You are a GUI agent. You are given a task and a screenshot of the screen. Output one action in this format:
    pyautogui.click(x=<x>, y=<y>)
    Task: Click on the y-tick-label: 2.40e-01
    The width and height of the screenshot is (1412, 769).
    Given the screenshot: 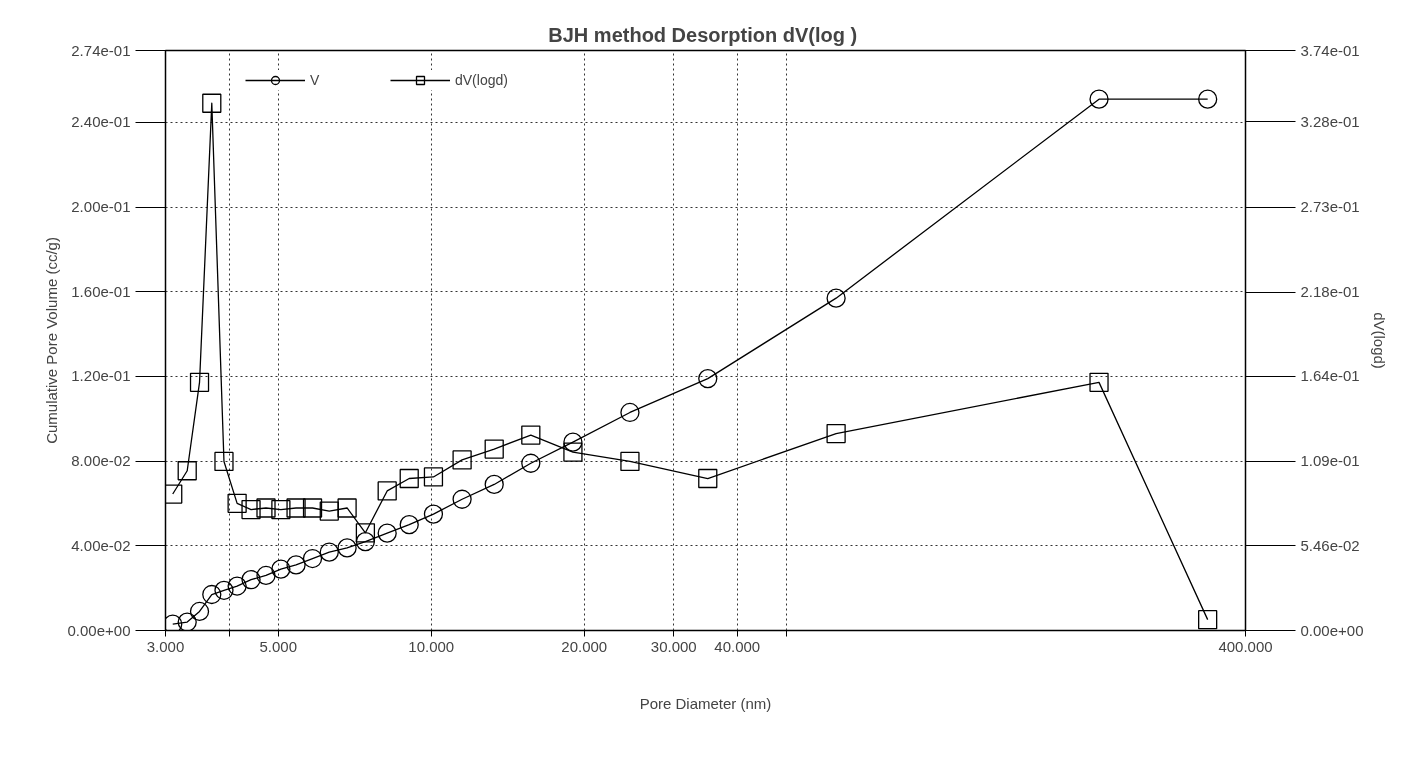 What is the action you would take?
    pyautogui.click(x=101, y=122)
    